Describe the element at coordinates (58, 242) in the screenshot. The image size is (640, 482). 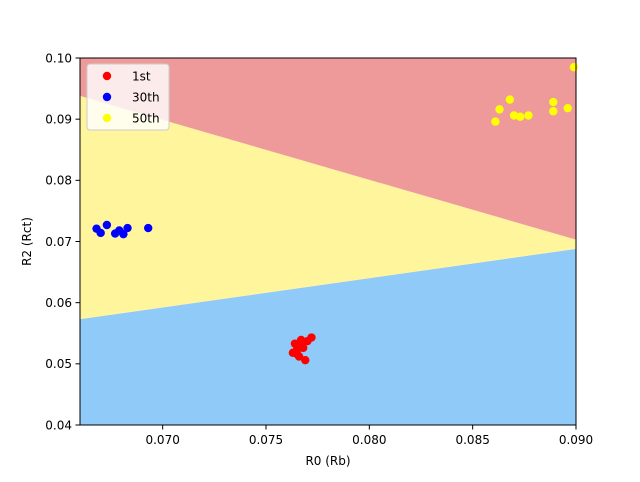
I see `y-tick-label: 0.07` at that location.